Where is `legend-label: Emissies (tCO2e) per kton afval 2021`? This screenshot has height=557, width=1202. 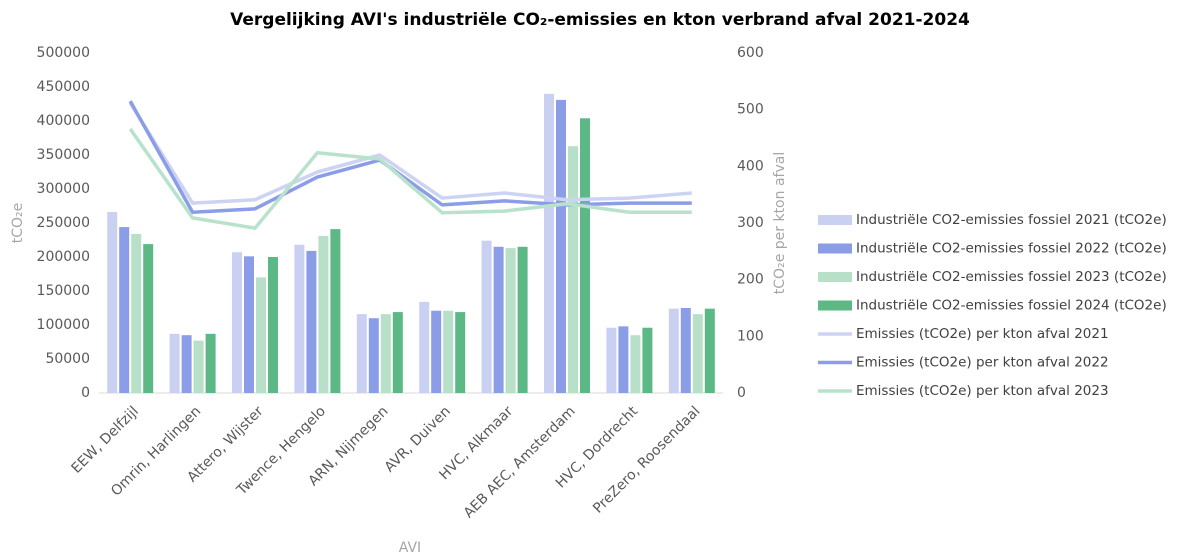
legend-label: Emissies (tCO2e) per kton afval 2021 is located at coordinates (982, 334).